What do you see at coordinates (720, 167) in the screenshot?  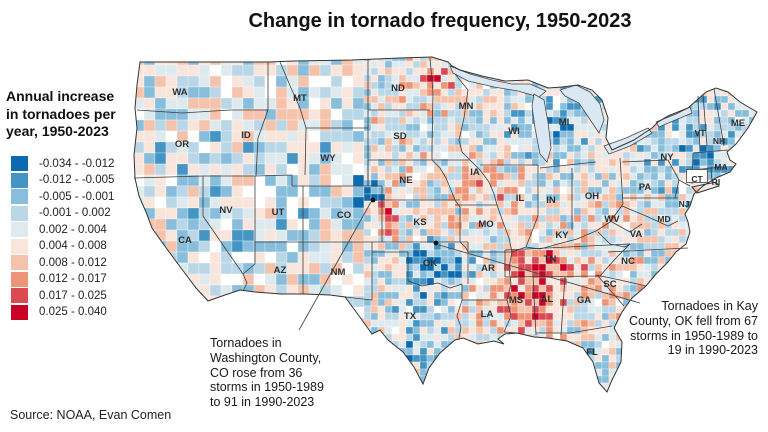 I see `state-label-MA: MA` at bounding box center [720, 167].